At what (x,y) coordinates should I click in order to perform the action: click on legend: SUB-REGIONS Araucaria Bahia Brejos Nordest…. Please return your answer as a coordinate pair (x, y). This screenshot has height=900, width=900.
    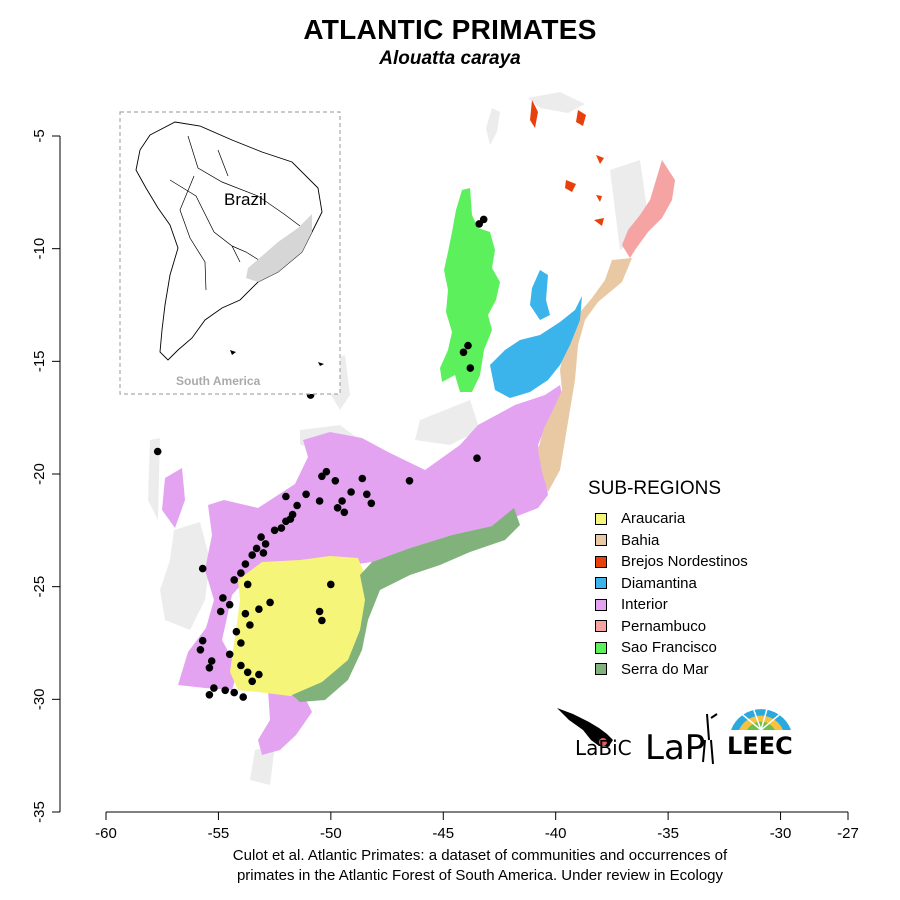
    Looking at the image, I should click on (668, 579).